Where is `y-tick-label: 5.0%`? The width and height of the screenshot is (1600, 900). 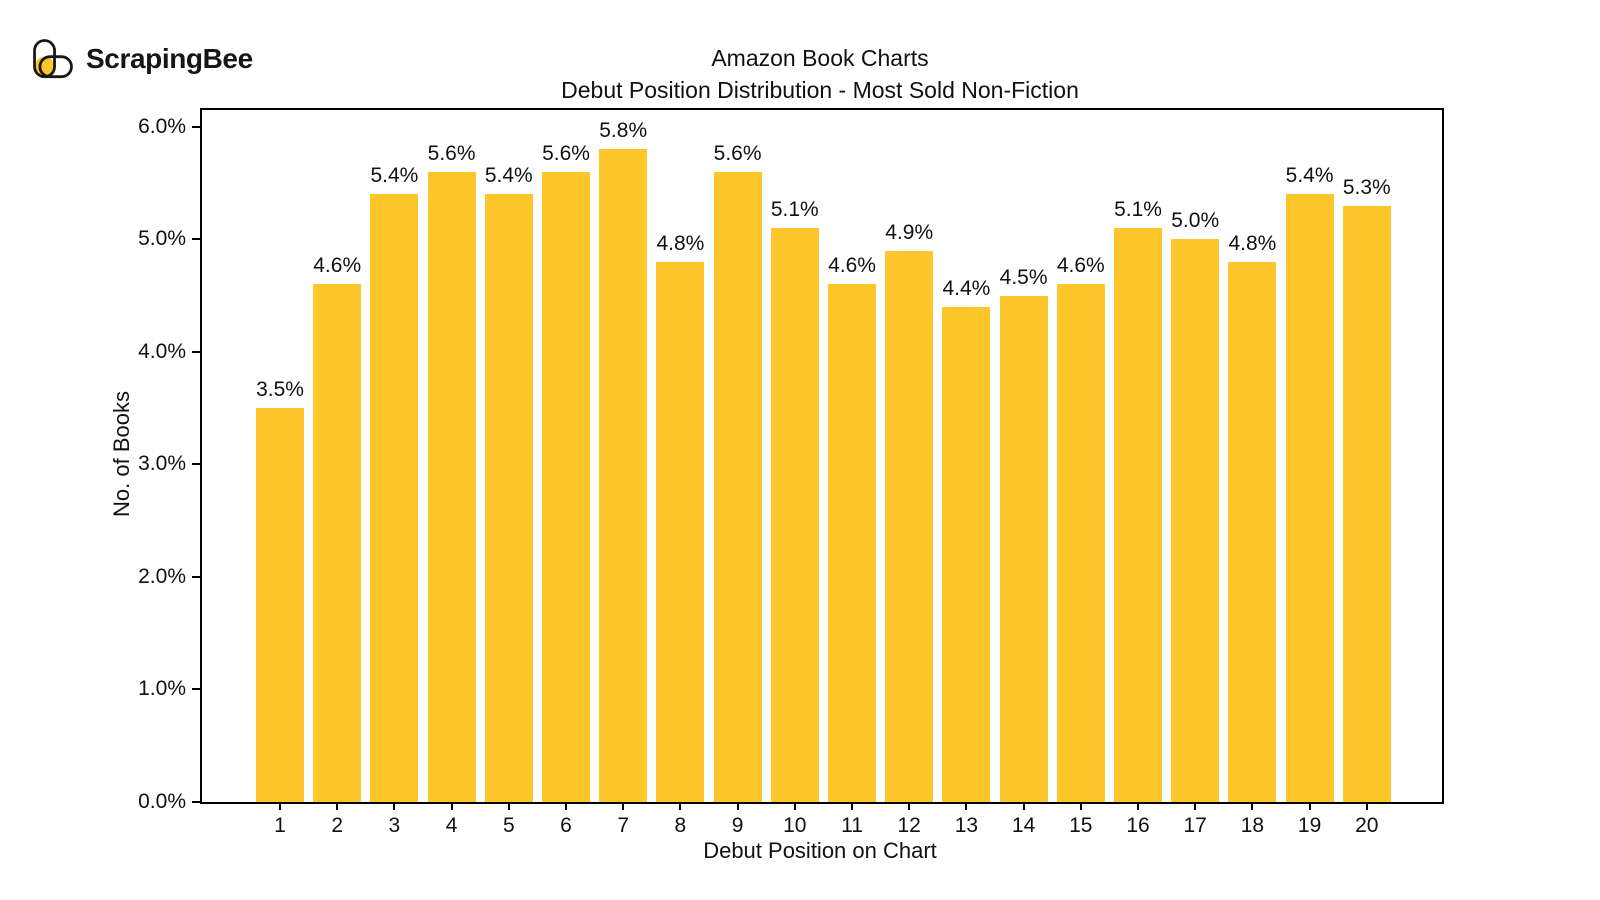 y-tick-label: 5.0% is located at coordinates (162, 239).